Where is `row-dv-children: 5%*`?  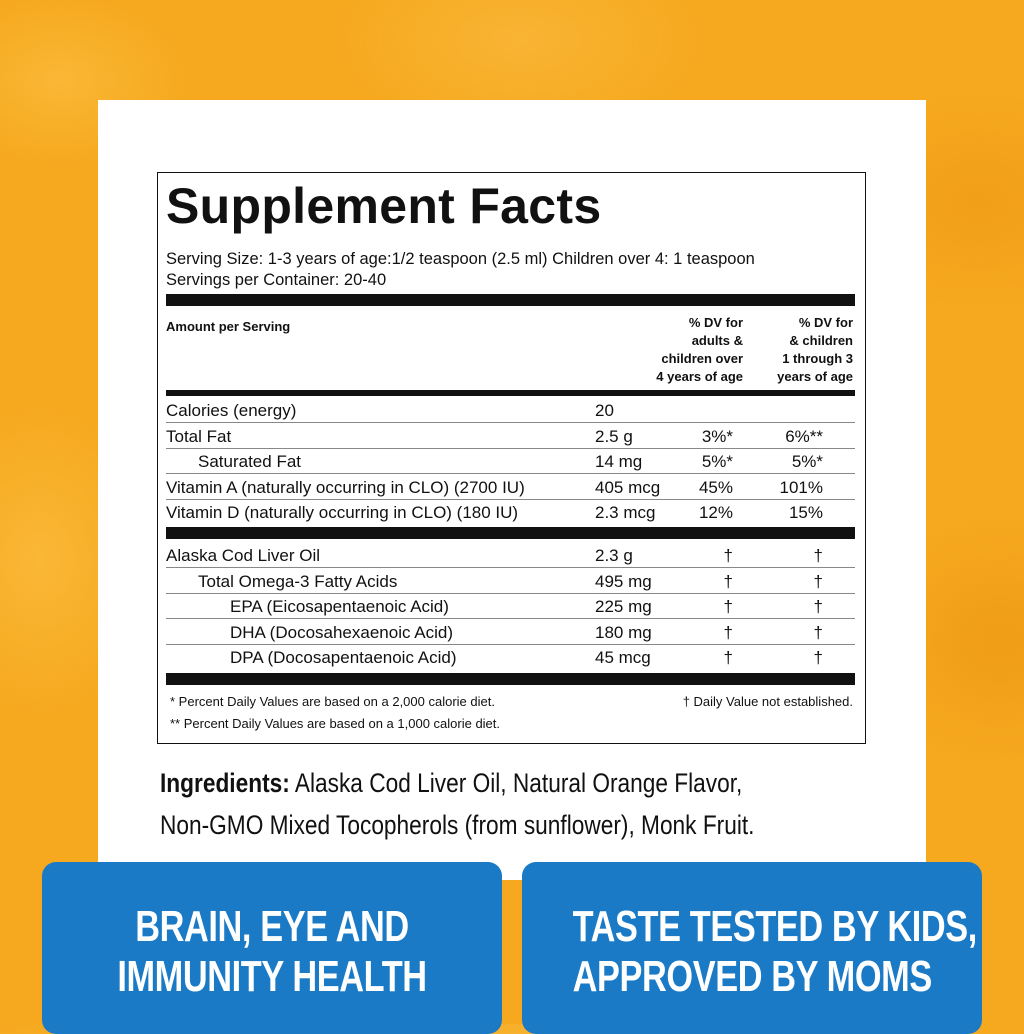
row-dv-children: 5%* is located at coordinates (807, 461).